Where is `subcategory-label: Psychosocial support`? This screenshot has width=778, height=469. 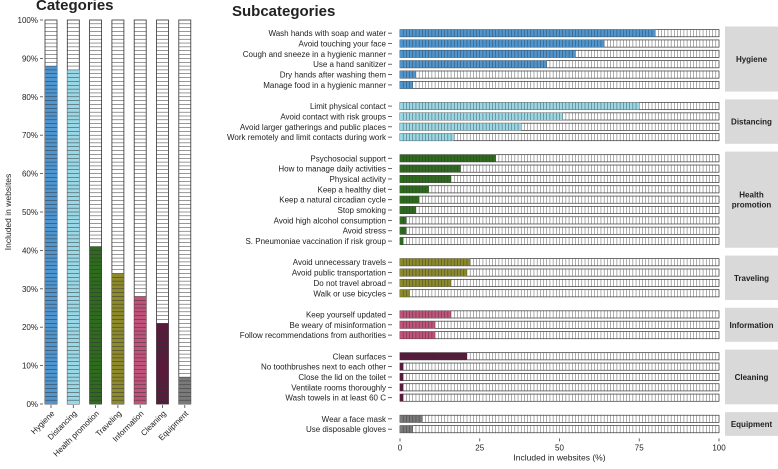
subcategory-label: Psychosocial support is located at coordinates (348, 158).